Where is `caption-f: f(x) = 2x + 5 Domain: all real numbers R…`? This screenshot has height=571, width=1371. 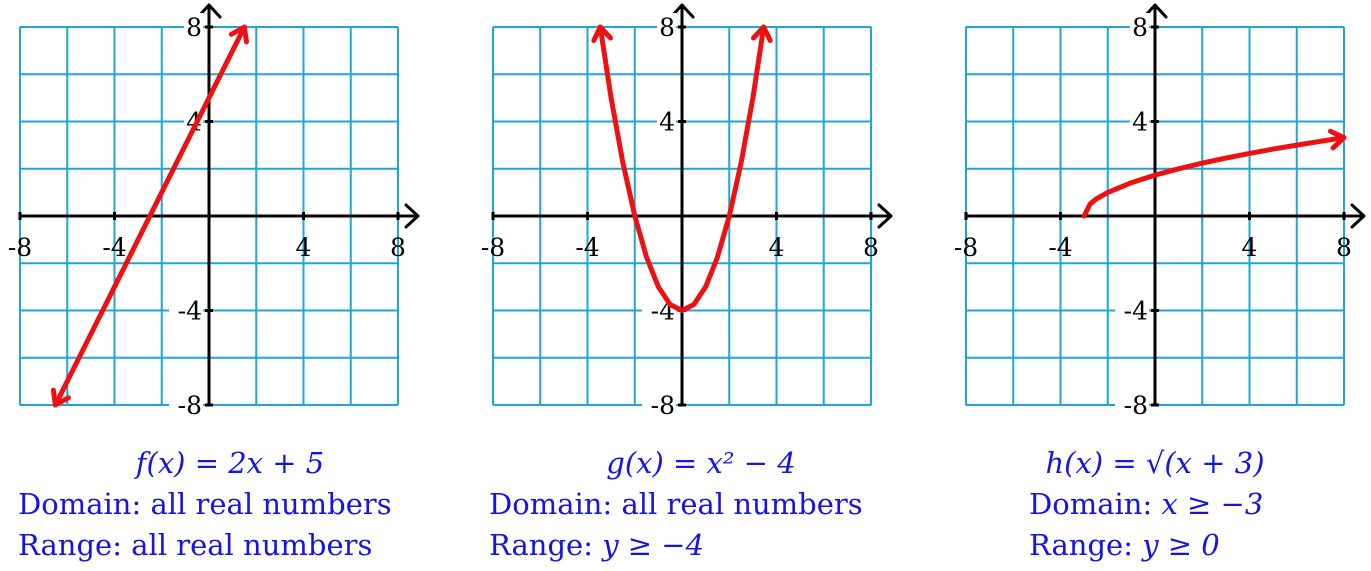 caption-f: f(x) = 2x + 5 Domain: all real numbers R… is located at coordinates (230, 504).